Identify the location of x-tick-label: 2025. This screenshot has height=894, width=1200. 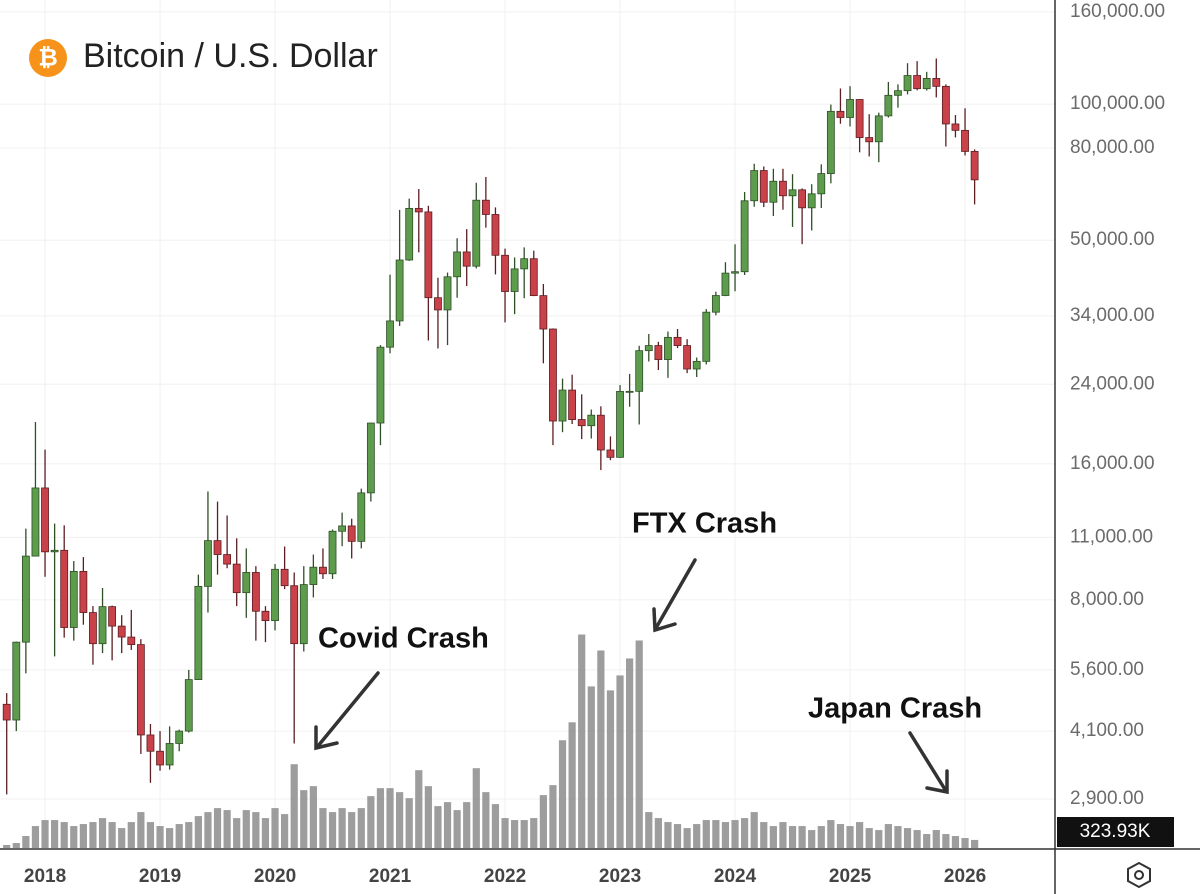
(850, 876).